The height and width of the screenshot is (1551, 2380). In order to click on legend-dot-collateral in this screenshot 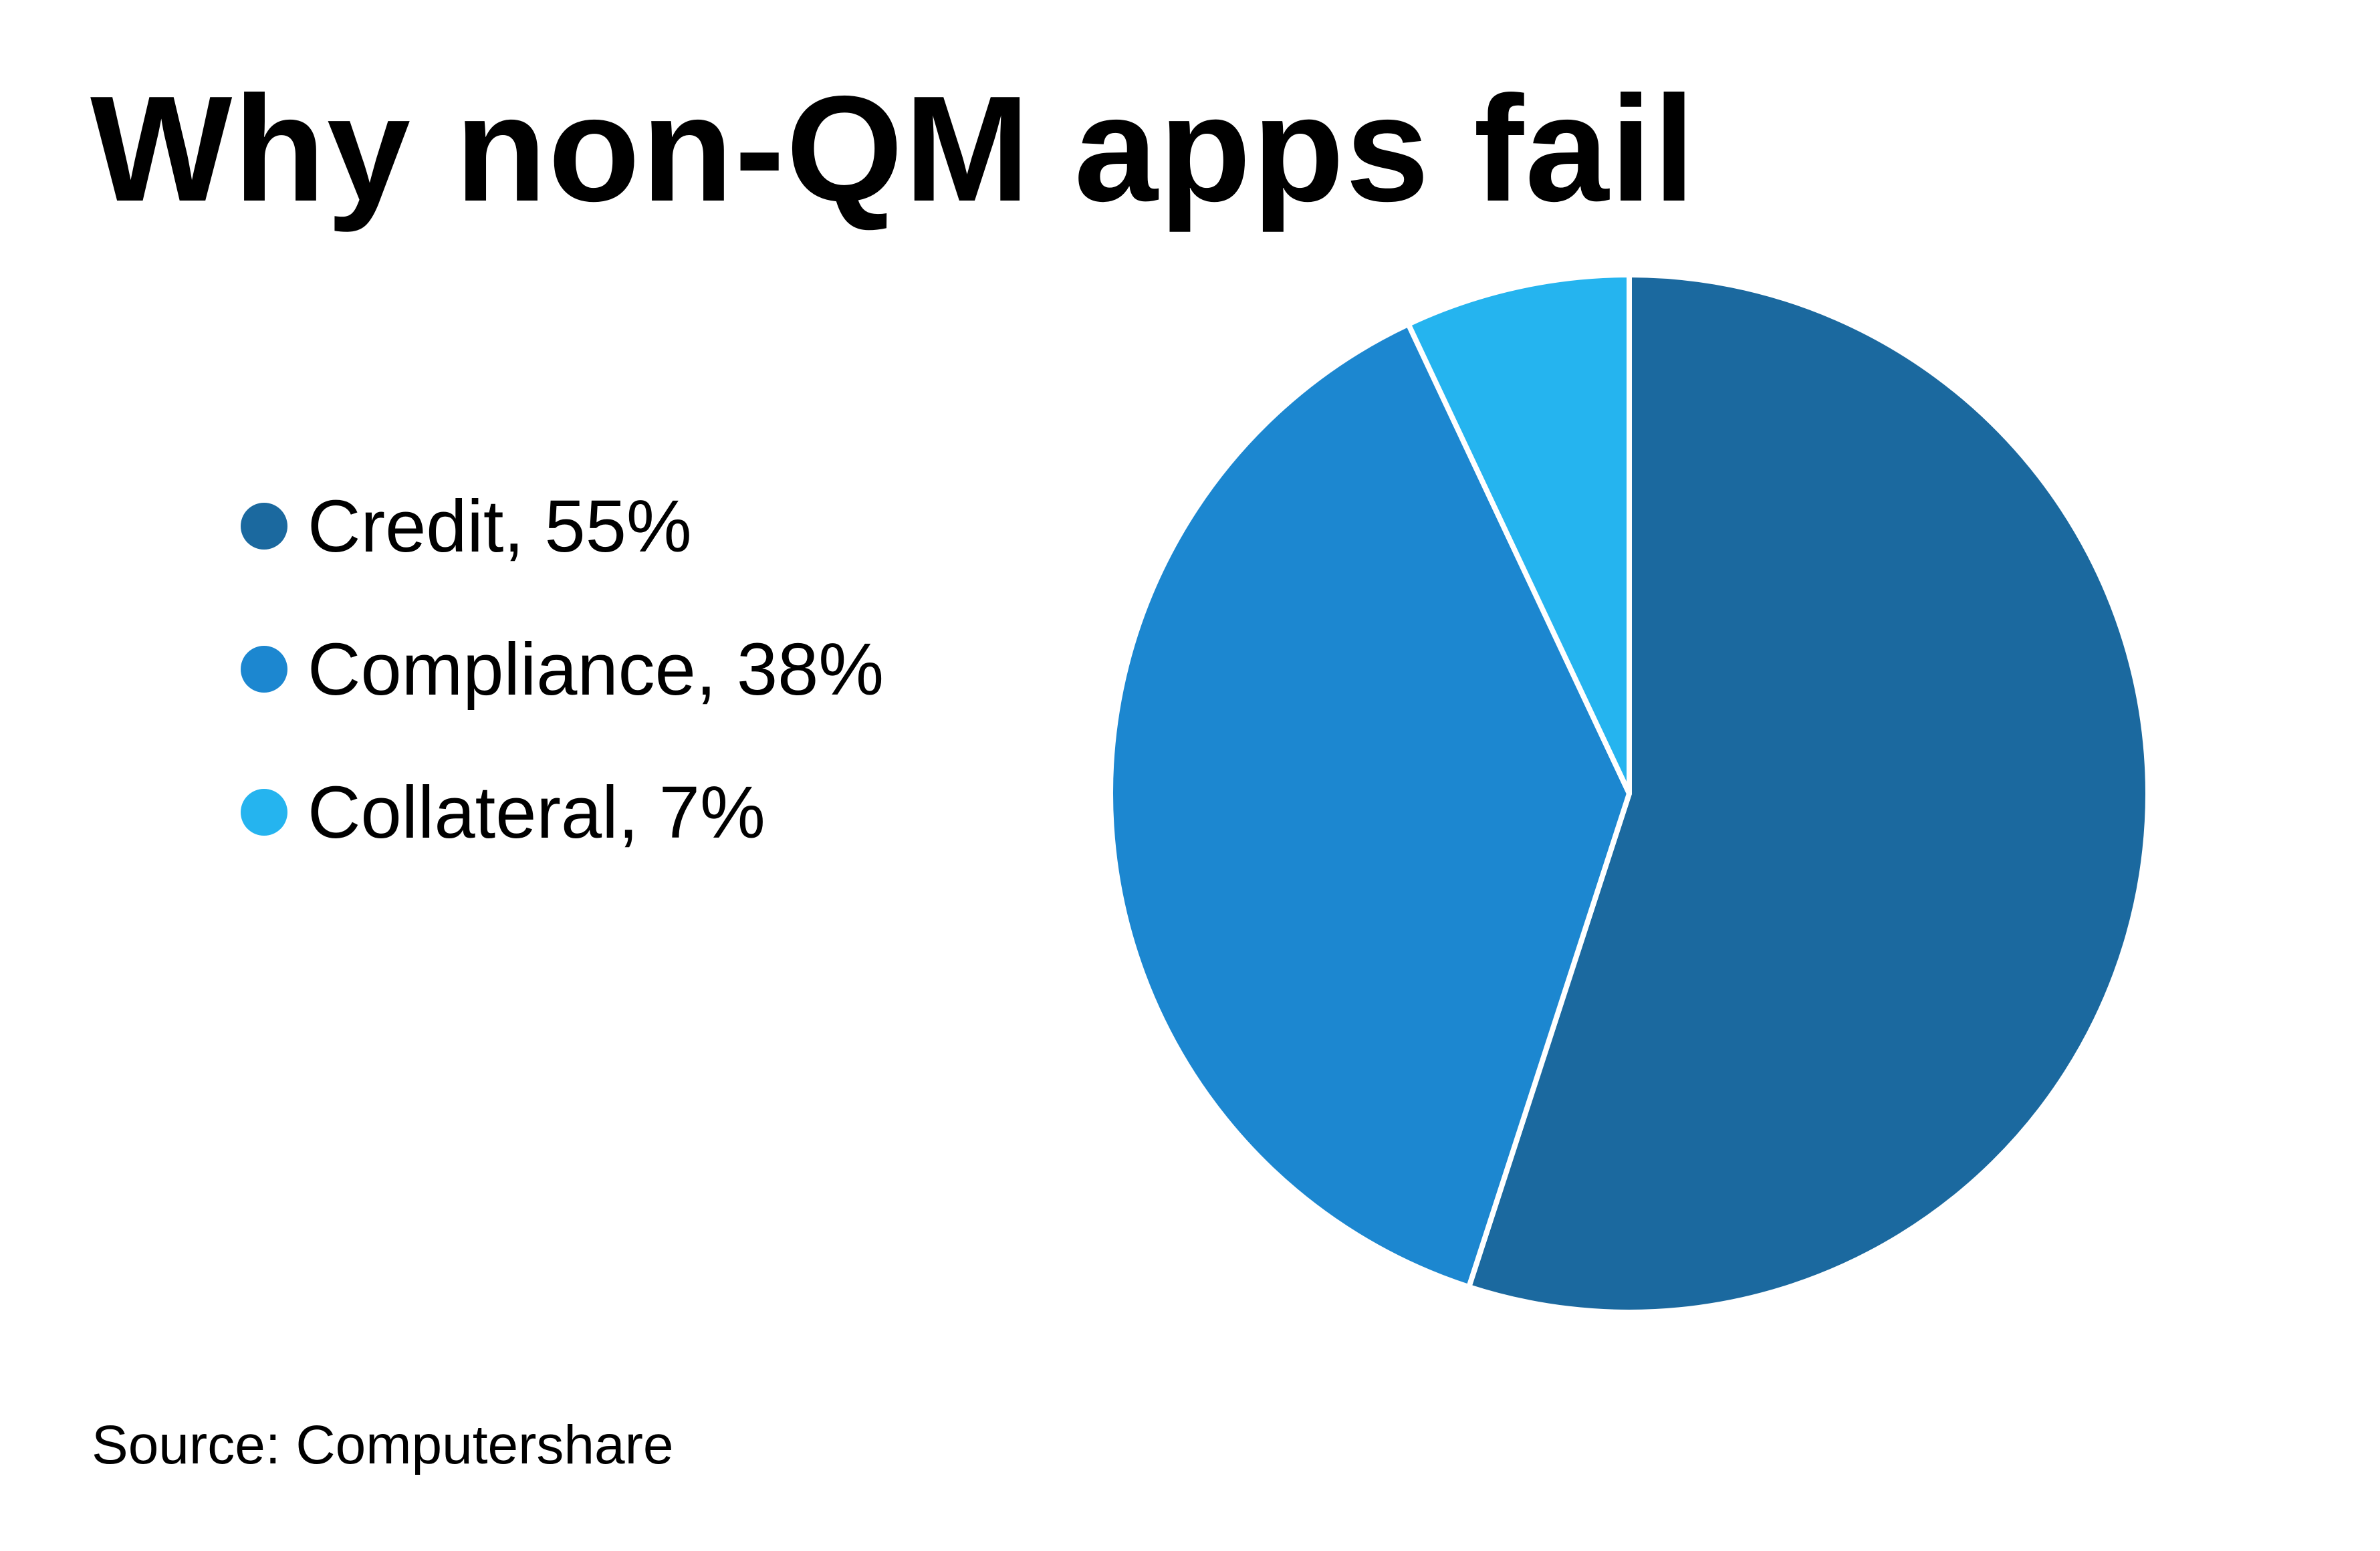, I will do `click(264, 813)`.